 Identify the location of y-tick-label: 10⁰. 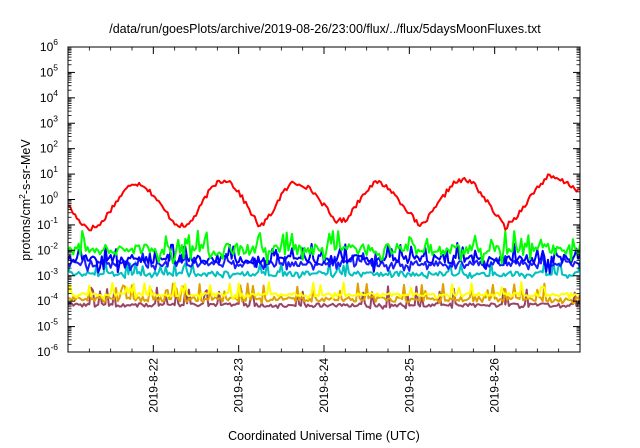
(49, 198).